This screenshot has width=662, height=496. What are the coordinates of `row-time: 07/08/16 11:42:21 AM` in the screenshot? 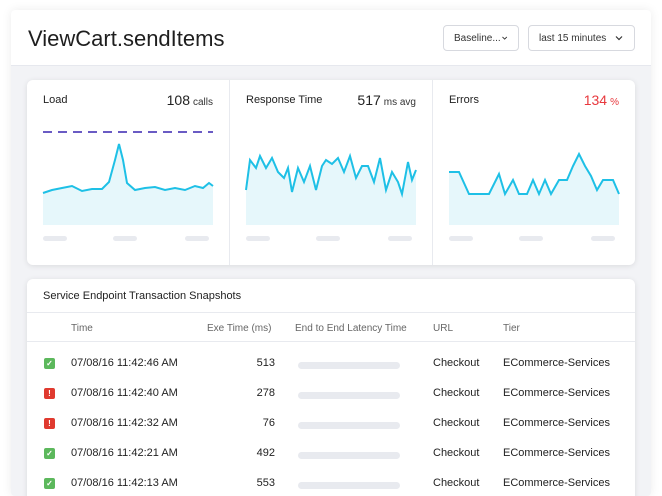 It's located at (124, 453).